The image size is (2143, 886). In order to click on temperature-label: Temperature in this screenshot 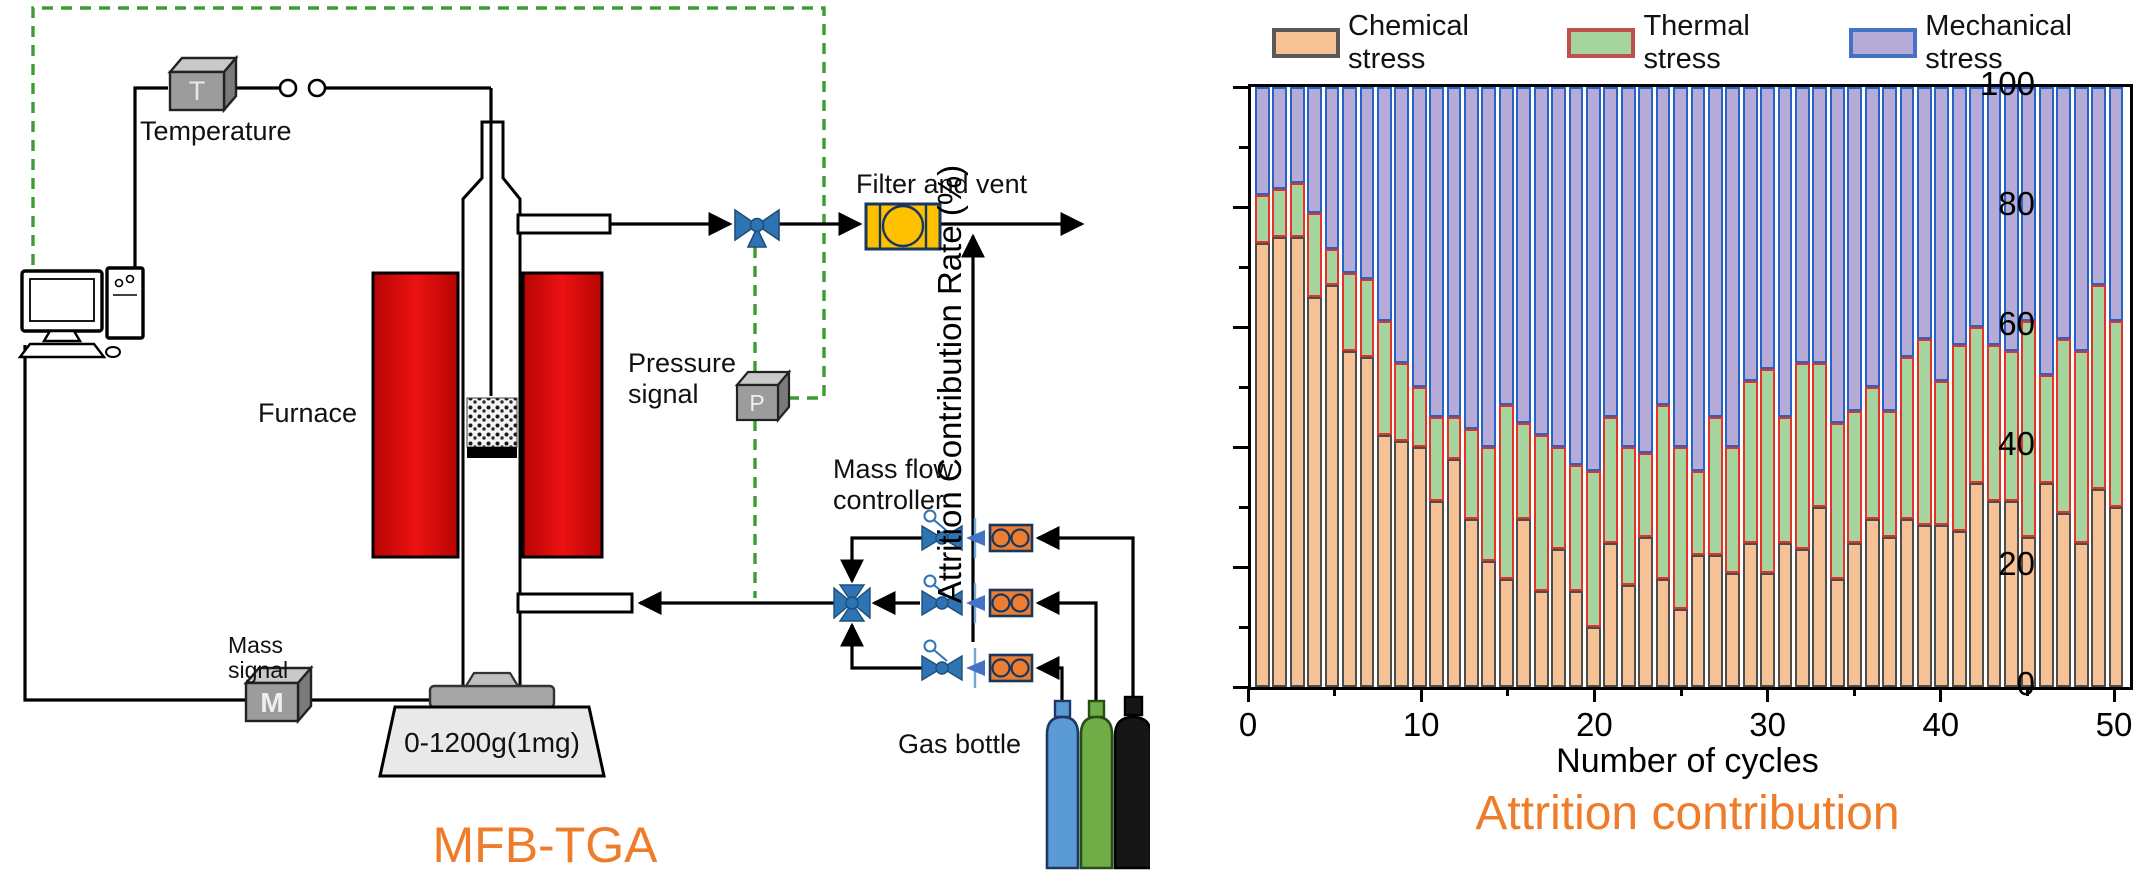, I will do `click(216, 131)`.